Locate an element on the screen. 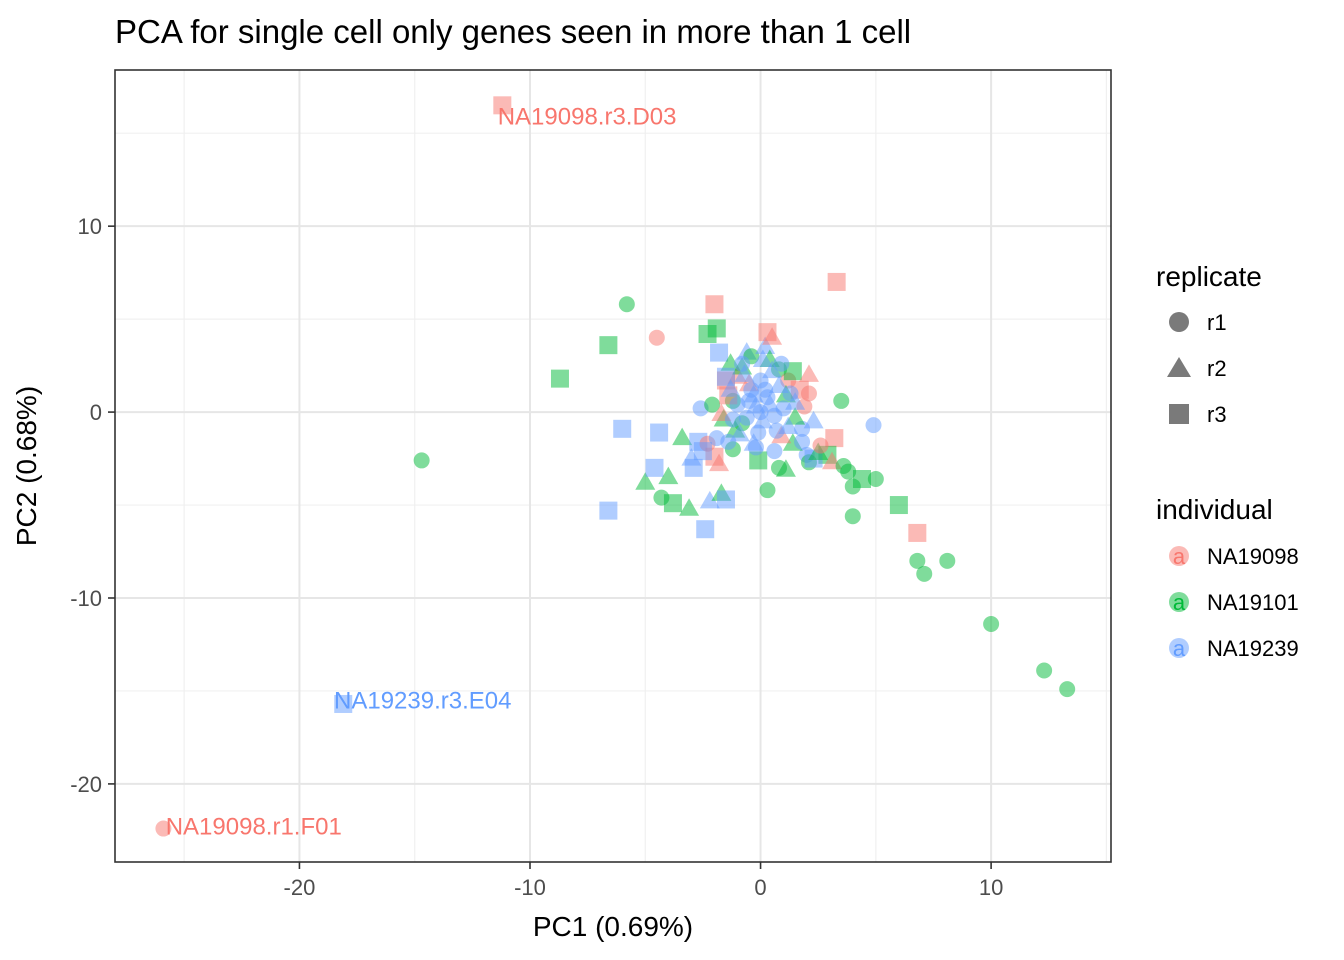  legend-title-replicate: replicate is located at coordinates (1209, 276).